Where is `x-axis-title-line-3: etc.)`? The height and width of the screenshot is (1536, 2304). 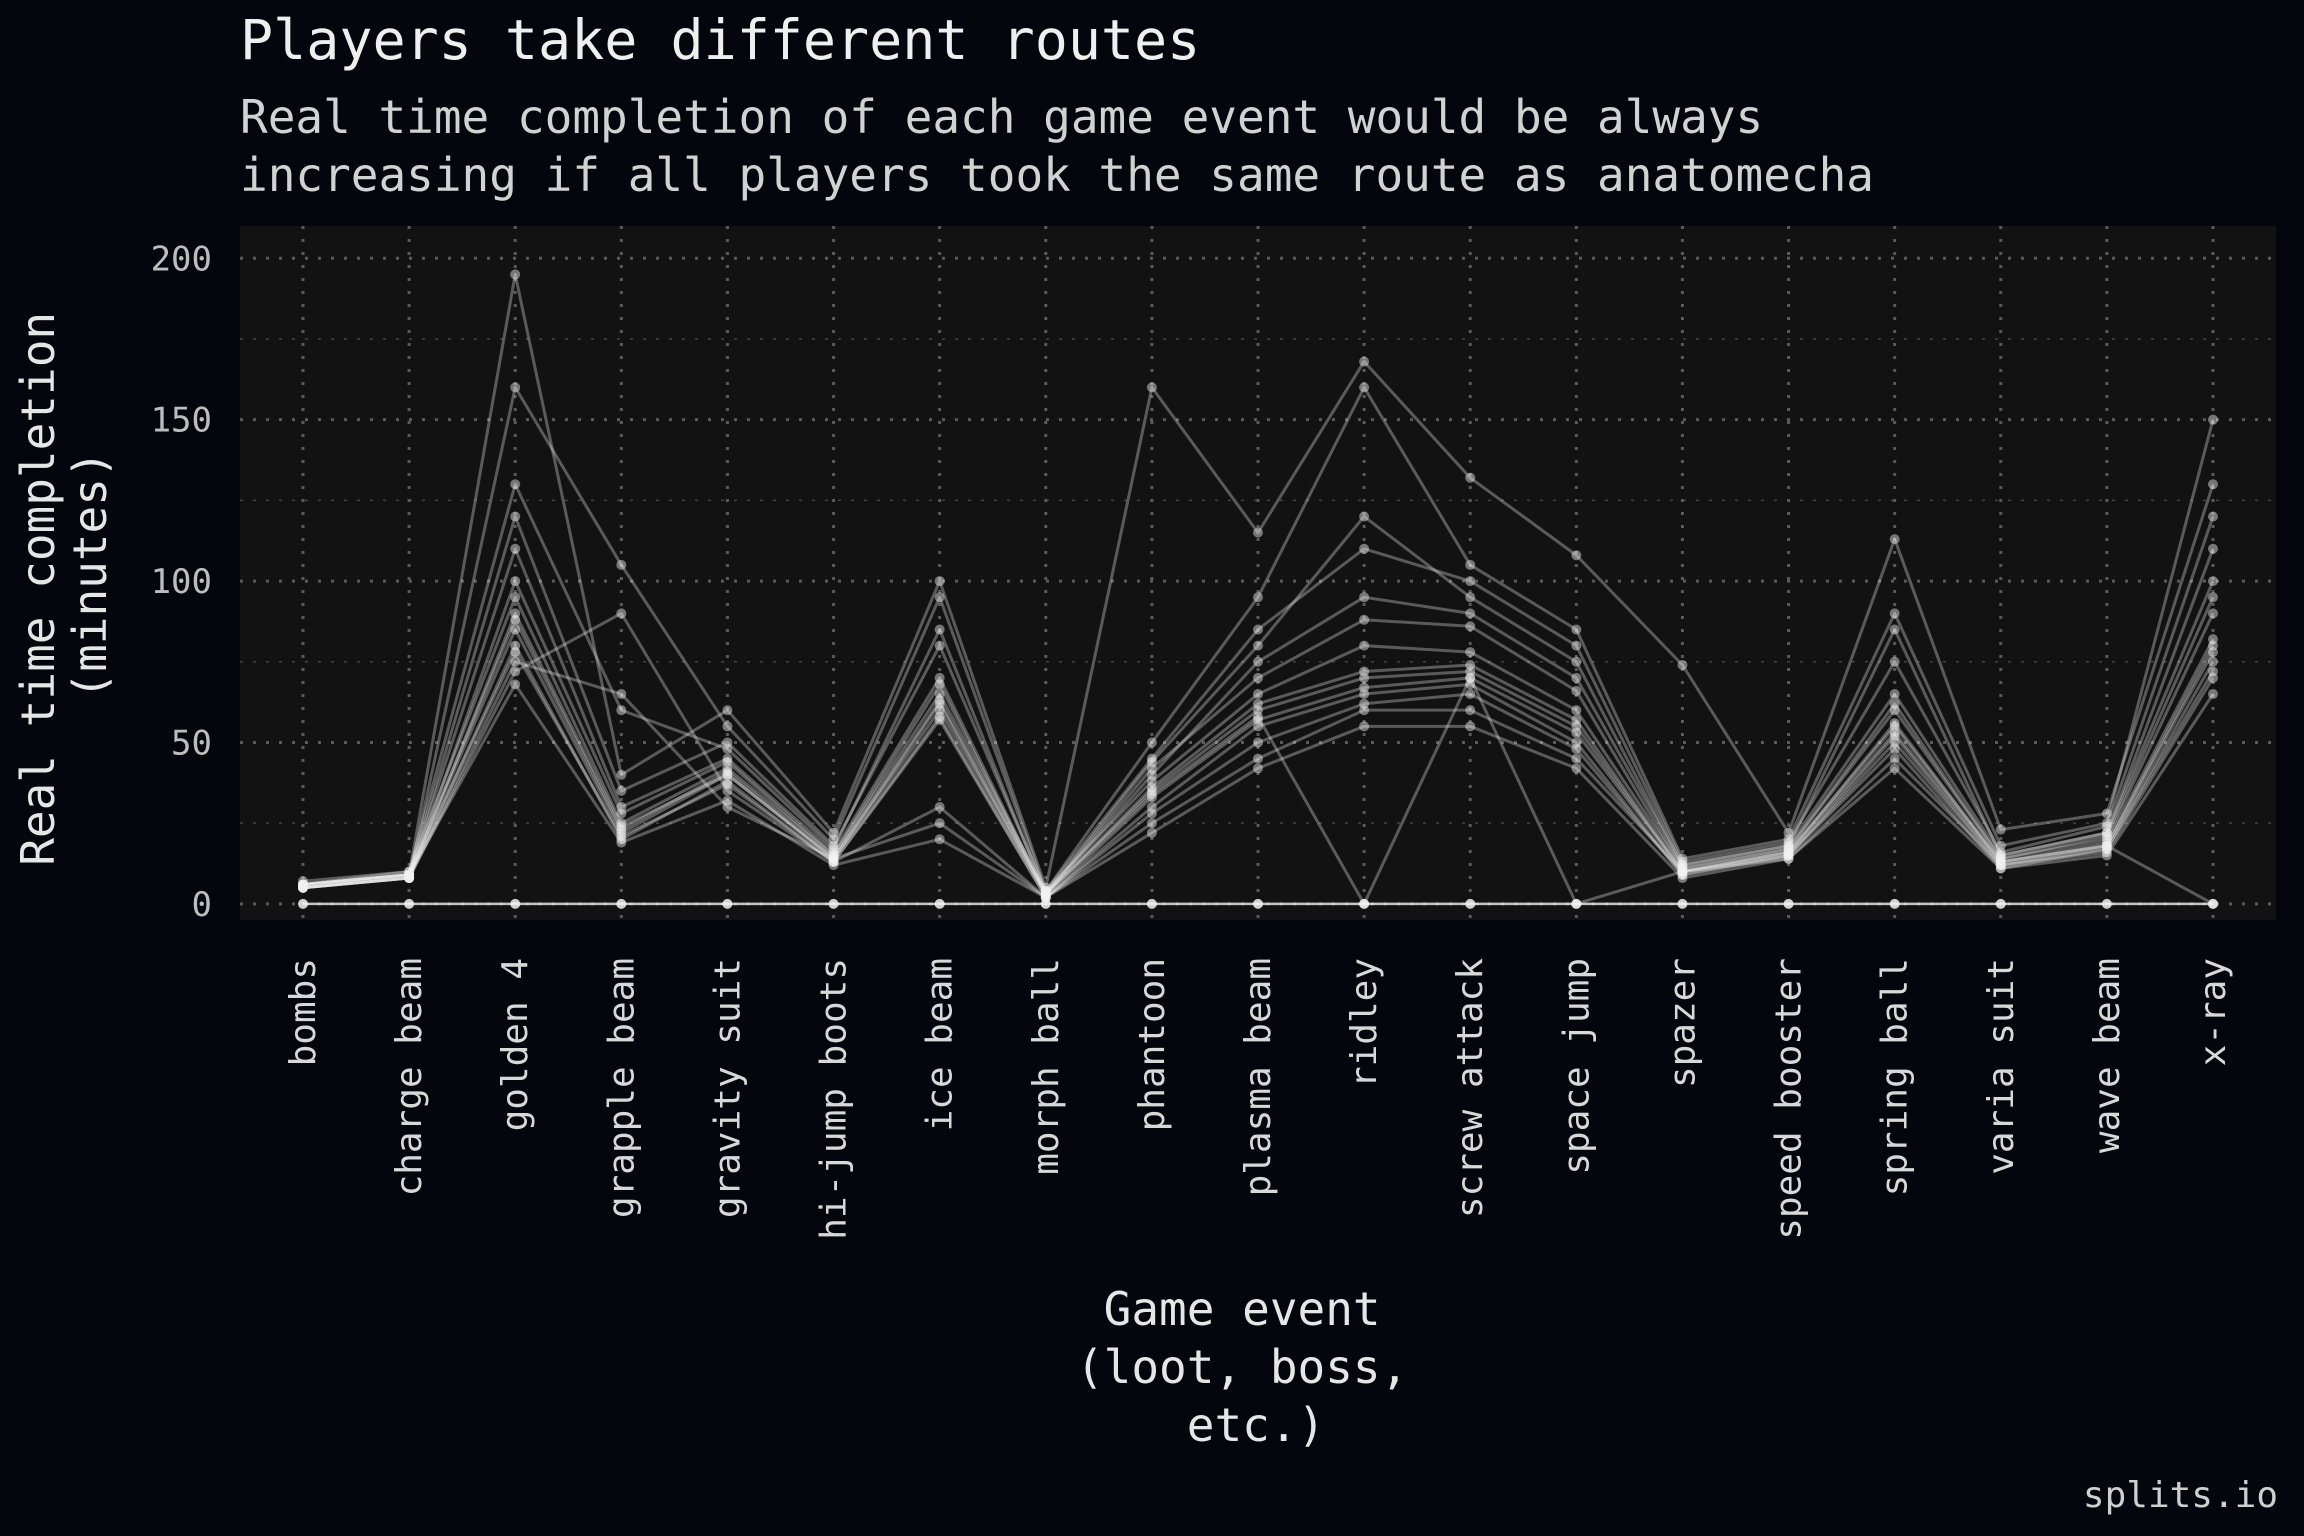 x-axis-title-line-3: etc.) is located at coordinates (1256, 1425).